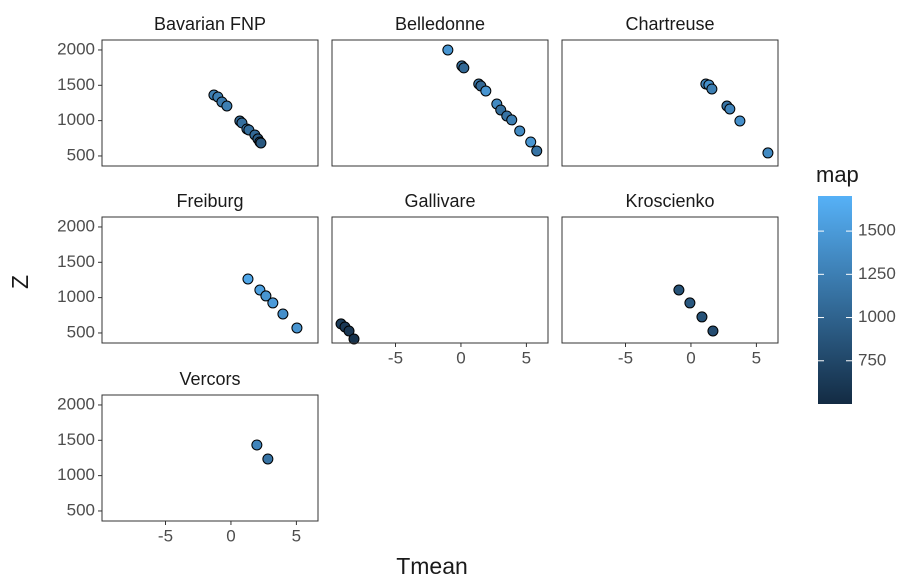 The height and width of the screenshot is (586, 919). I want to click on facet-title: Vercors, so click(209, 379).